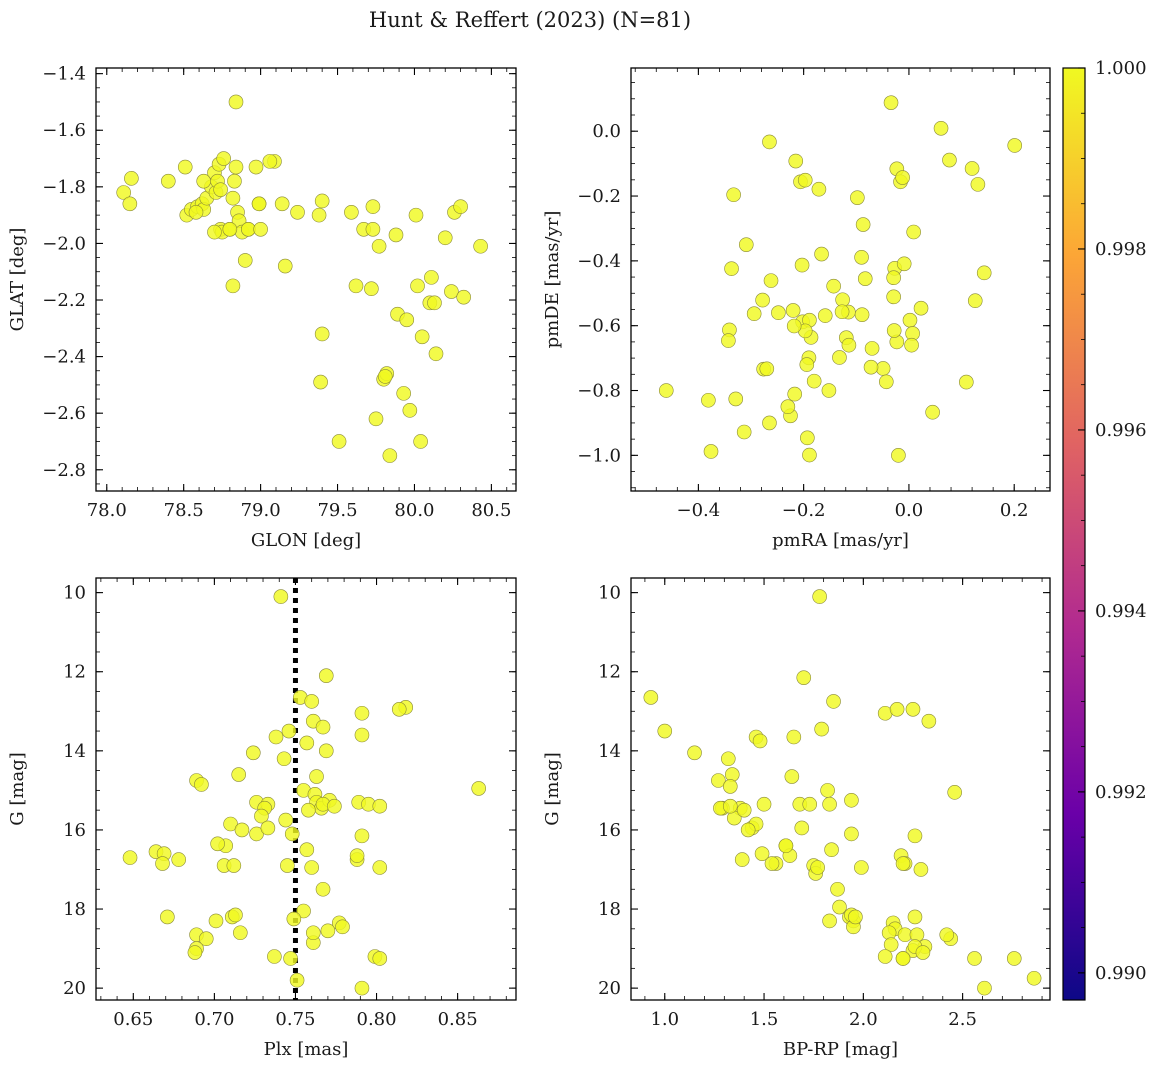  Describe the element at coordinates (609, 751) in the screenshot. I see `y-tick-label: 14` at that location.